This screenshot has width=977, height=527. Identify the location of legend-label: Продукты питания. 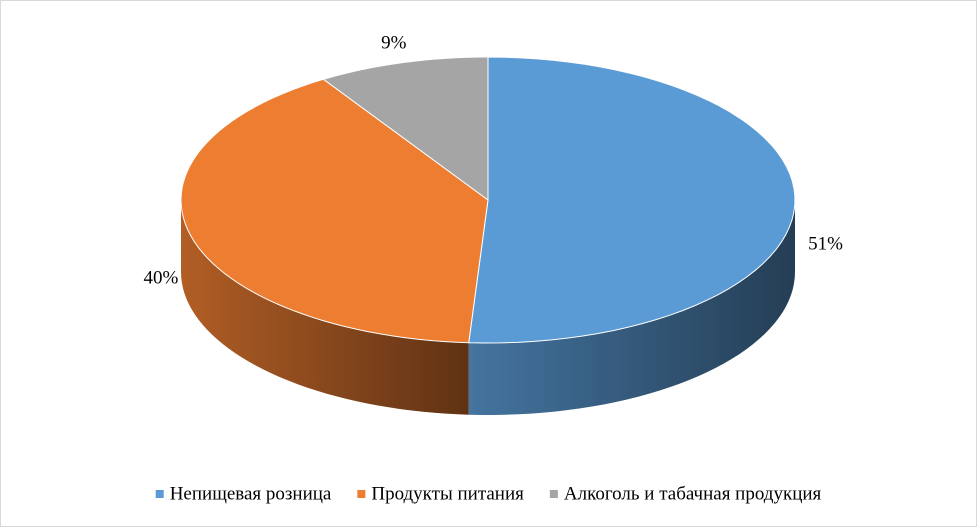
(447, 493).